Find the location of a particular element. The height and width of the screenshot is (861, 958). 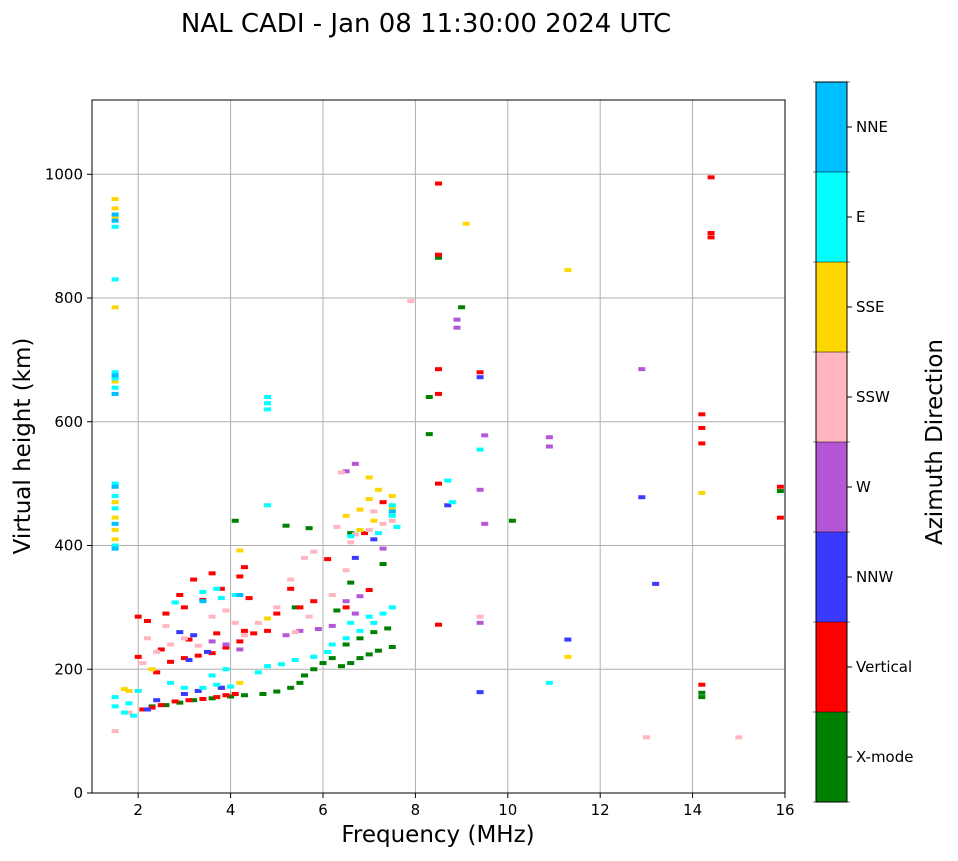

chart-title: NAL CADI - Jan 08 11:30:00 2024 UTC is located at coordinates (426, 24).